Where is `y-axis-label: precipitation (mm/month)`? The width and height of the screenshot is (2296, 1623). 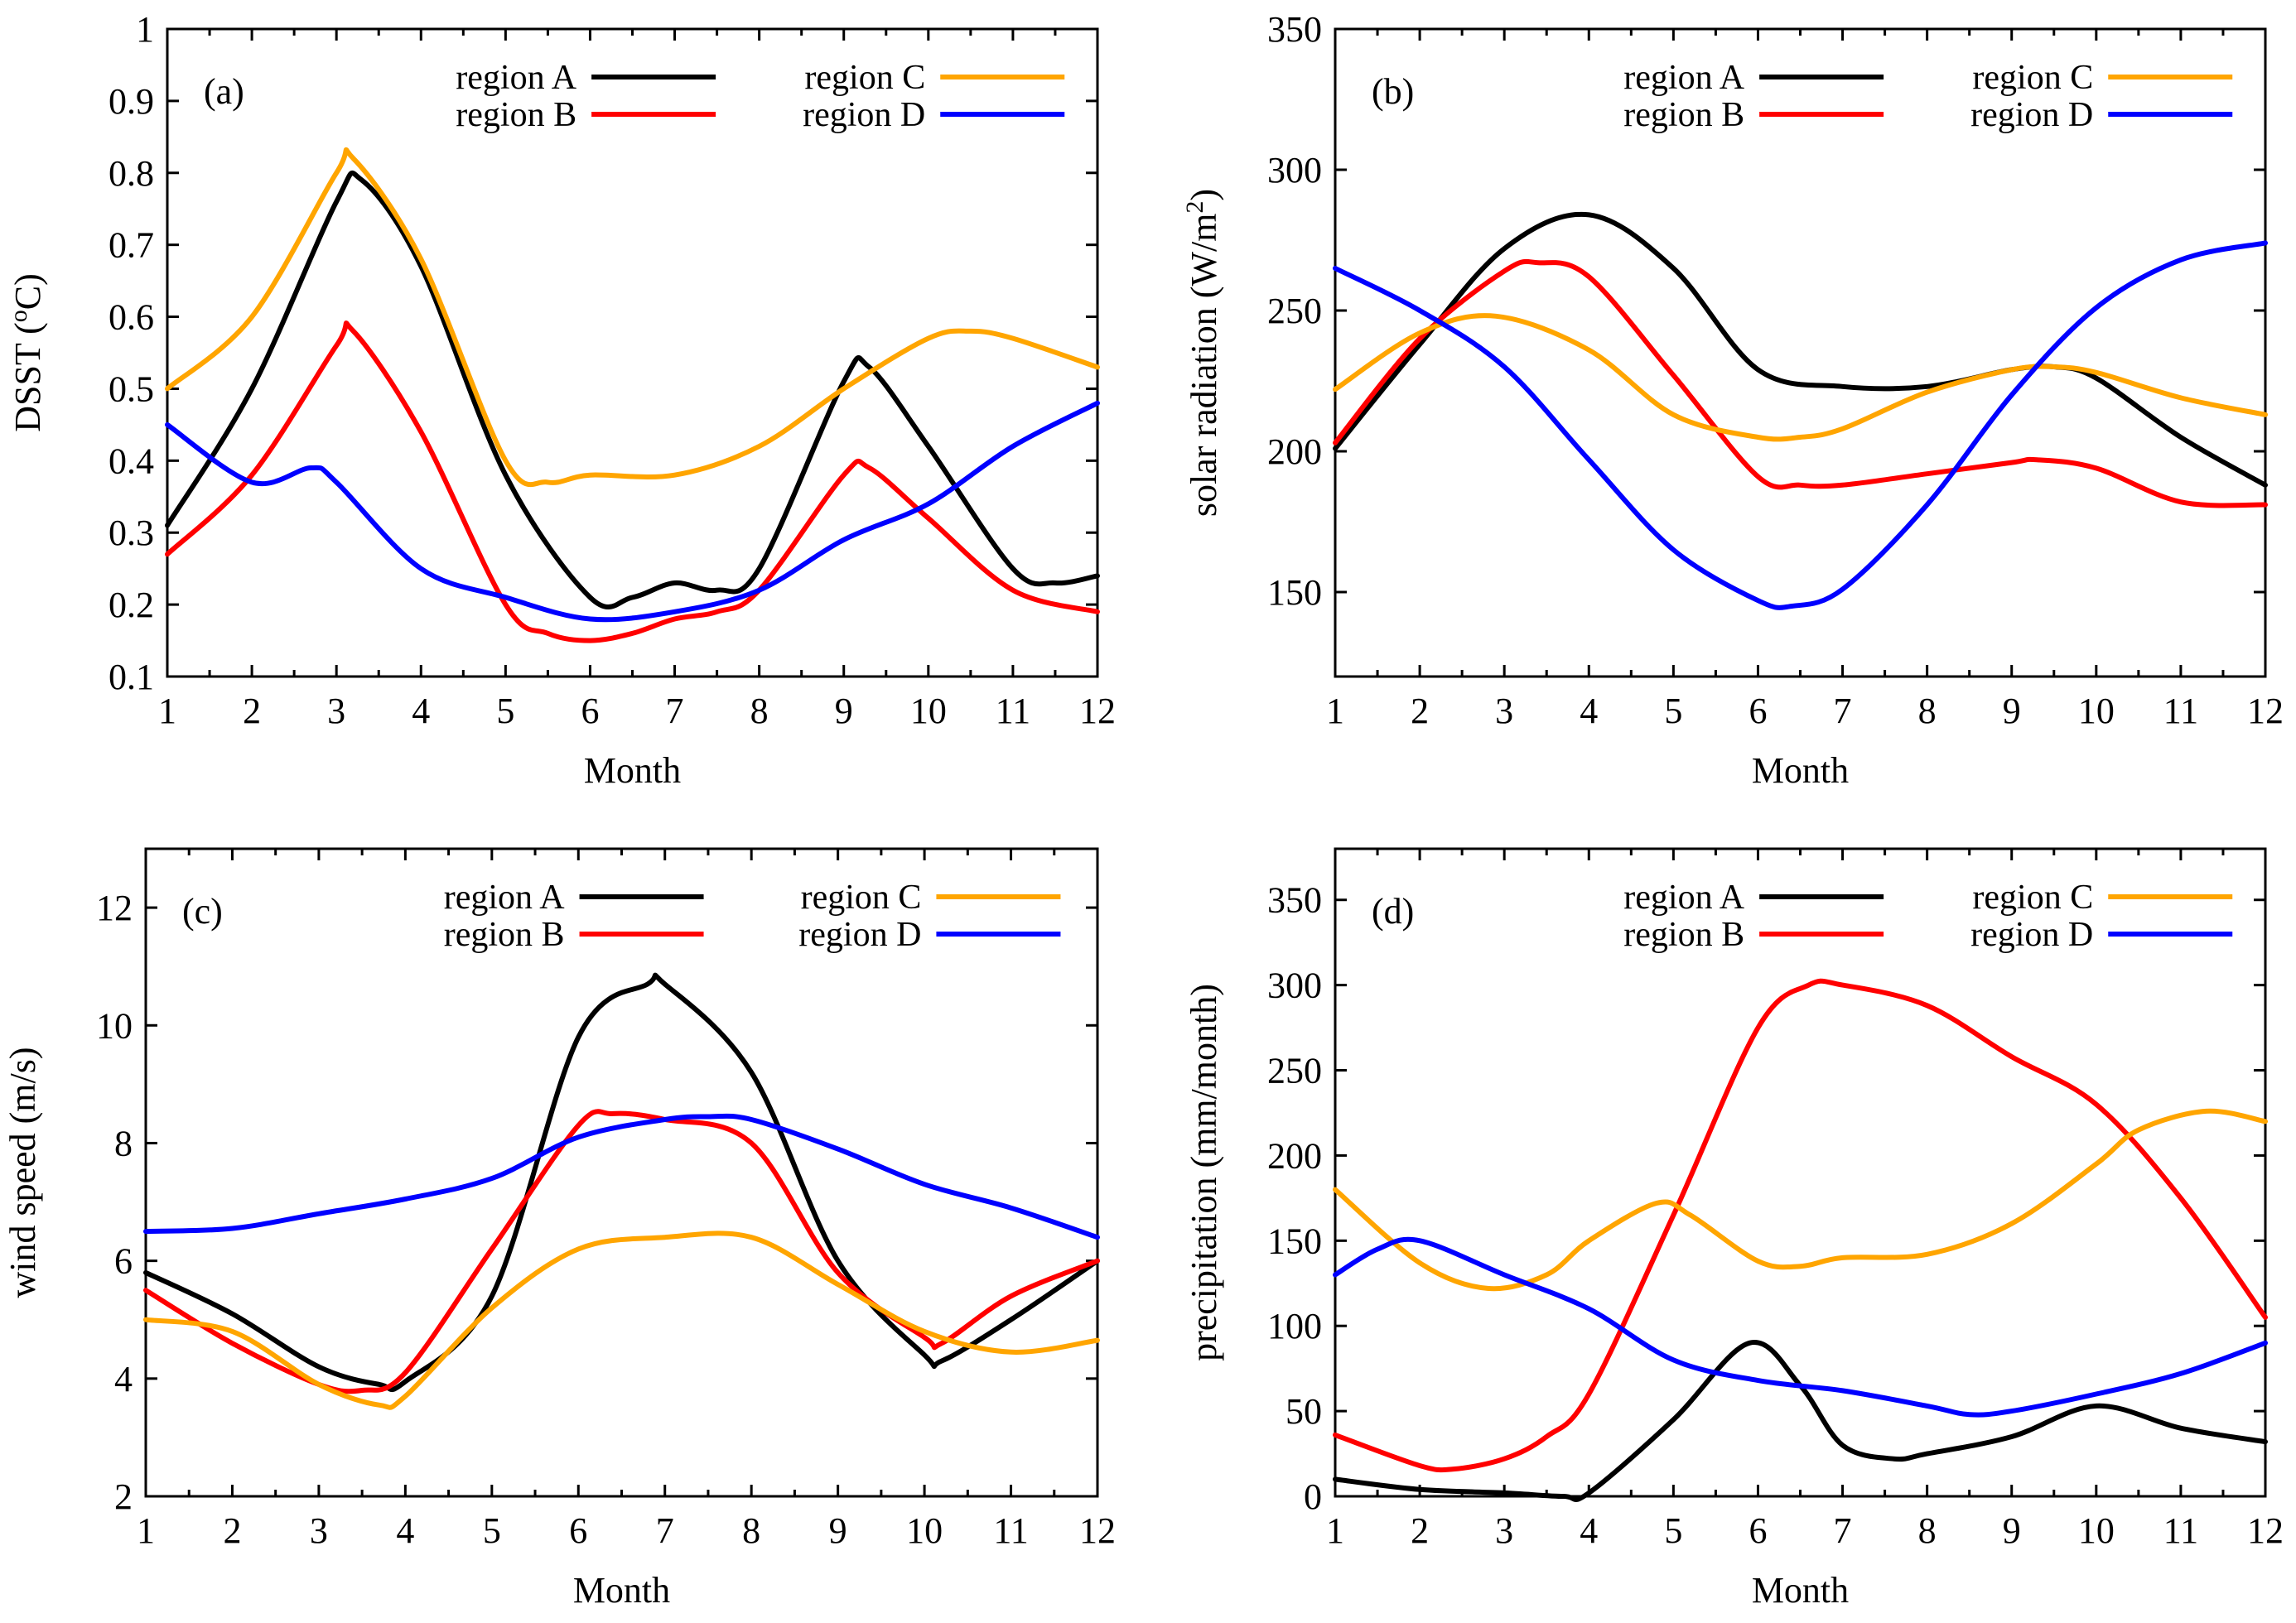 y-axis-label: precipitation (mm/month) is located at coordinates (1204, 1172).